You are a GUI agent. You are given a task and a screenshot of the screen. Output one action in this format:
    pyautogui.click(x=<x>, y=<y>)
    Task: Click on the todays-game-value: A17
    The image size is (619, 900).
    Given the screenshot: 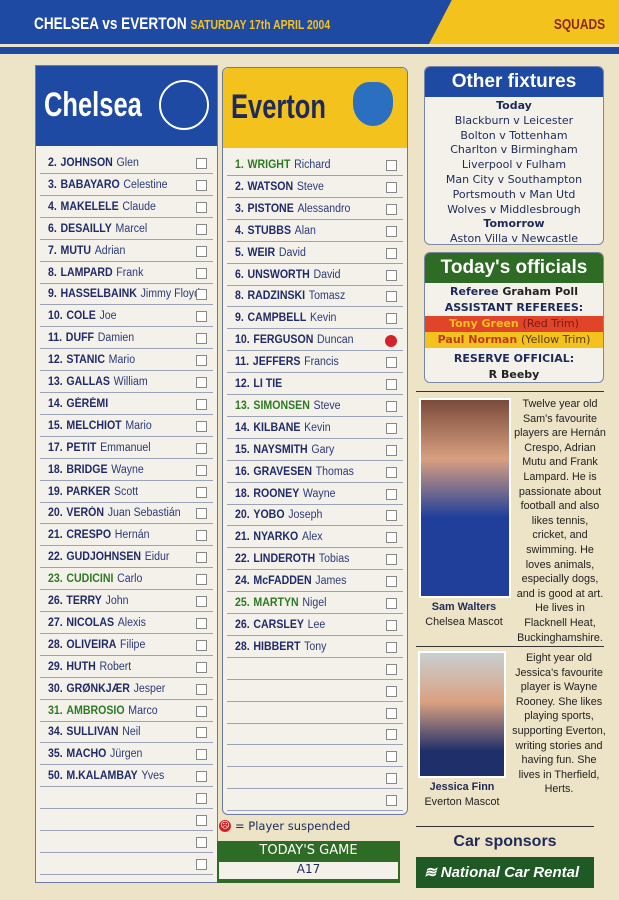 What is the action you would take?
    pyautogui.click(x=308, y=870)
    